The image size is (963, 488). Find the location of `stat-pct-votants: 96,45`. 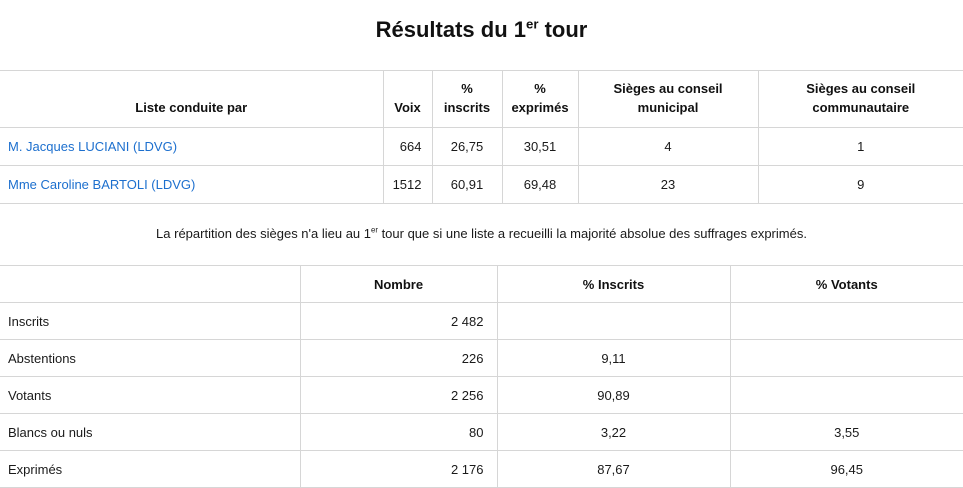

stat-pct-votants: 96,45 is located at coordinates (846, 469).